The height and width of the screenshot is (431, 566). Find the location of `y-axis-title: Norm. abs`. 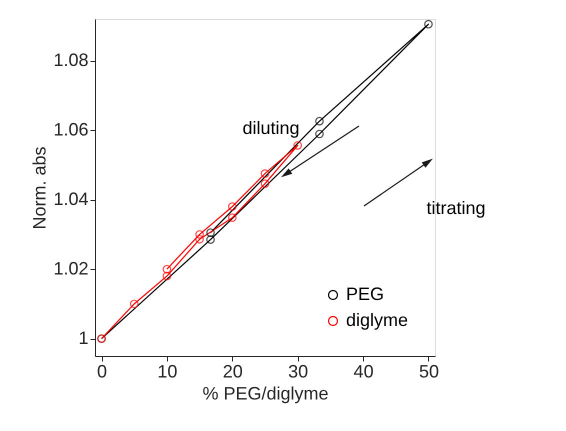

y-axis-title: Norm. abs is located at coordinates (39, 188).